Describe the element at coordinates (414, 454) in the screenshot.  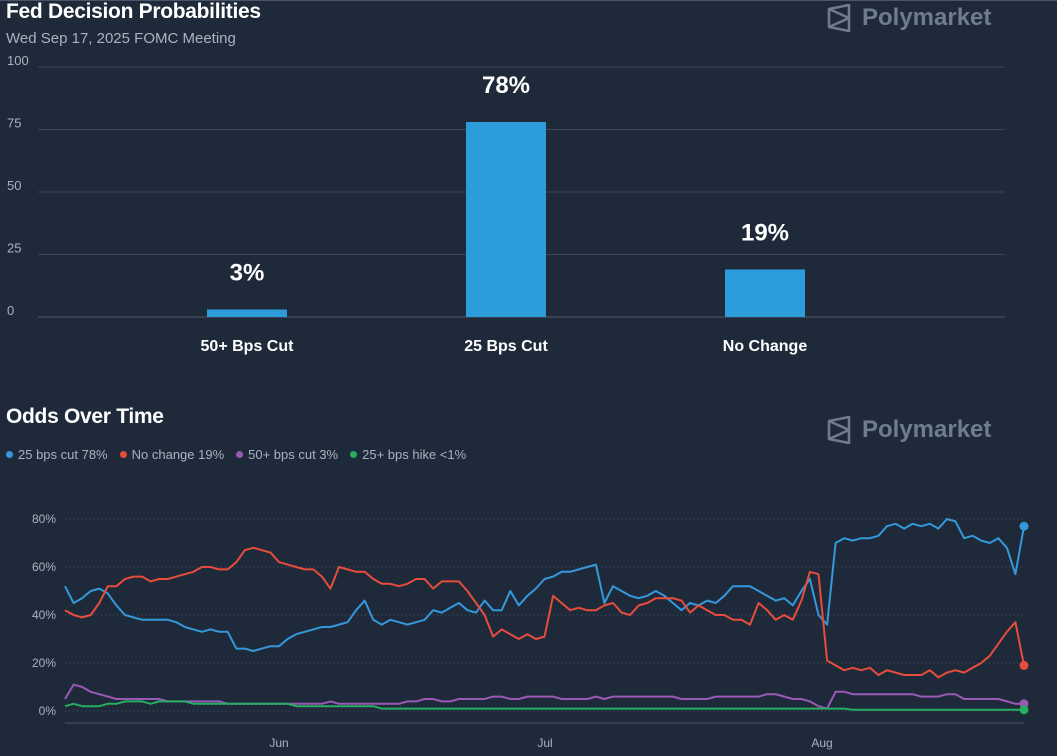
I see `legend-label: 25+ bps hike <1%` at that location.